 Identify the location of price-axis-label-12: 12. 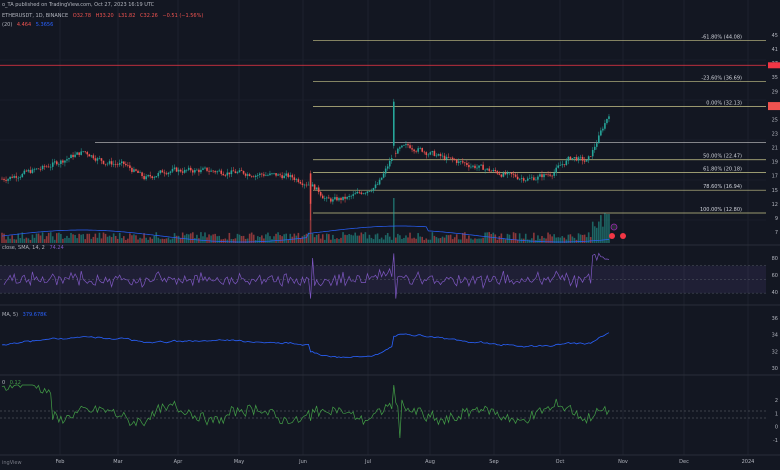
(775, 205).